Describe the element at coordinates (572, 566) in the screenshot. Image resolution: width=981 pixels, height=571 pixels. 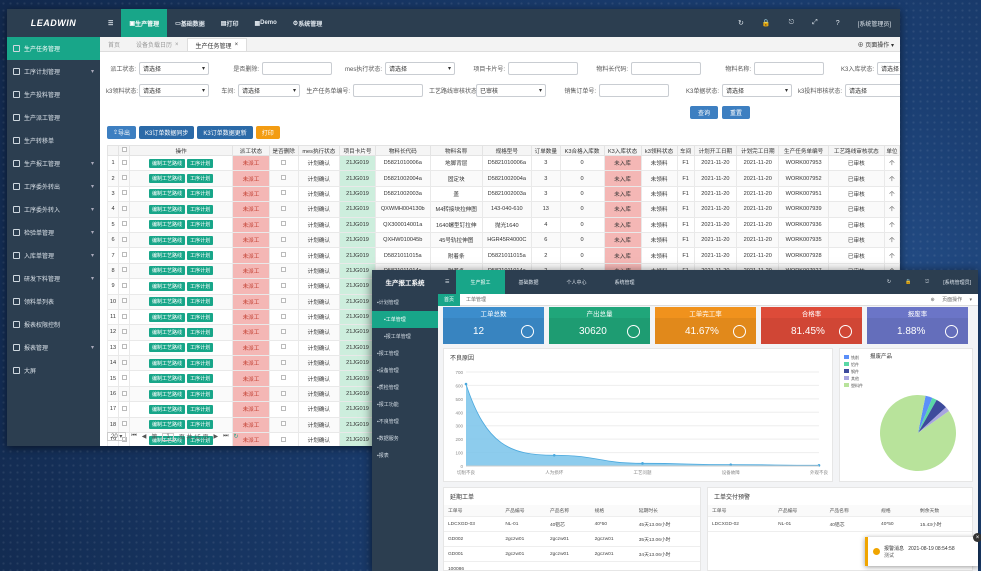
I see `table-row: 100086` at that location.